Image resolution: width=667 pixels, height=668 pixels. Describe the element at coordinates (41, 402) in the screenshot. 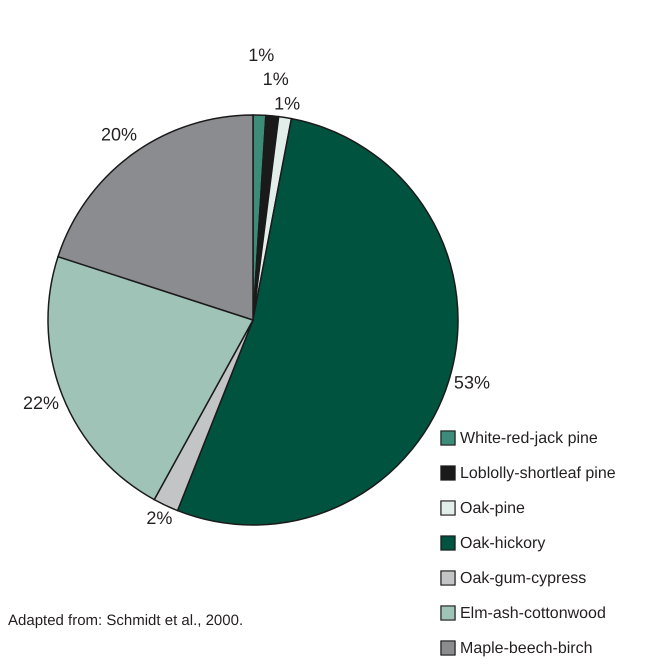

I see `data-label: 22%` at that location.